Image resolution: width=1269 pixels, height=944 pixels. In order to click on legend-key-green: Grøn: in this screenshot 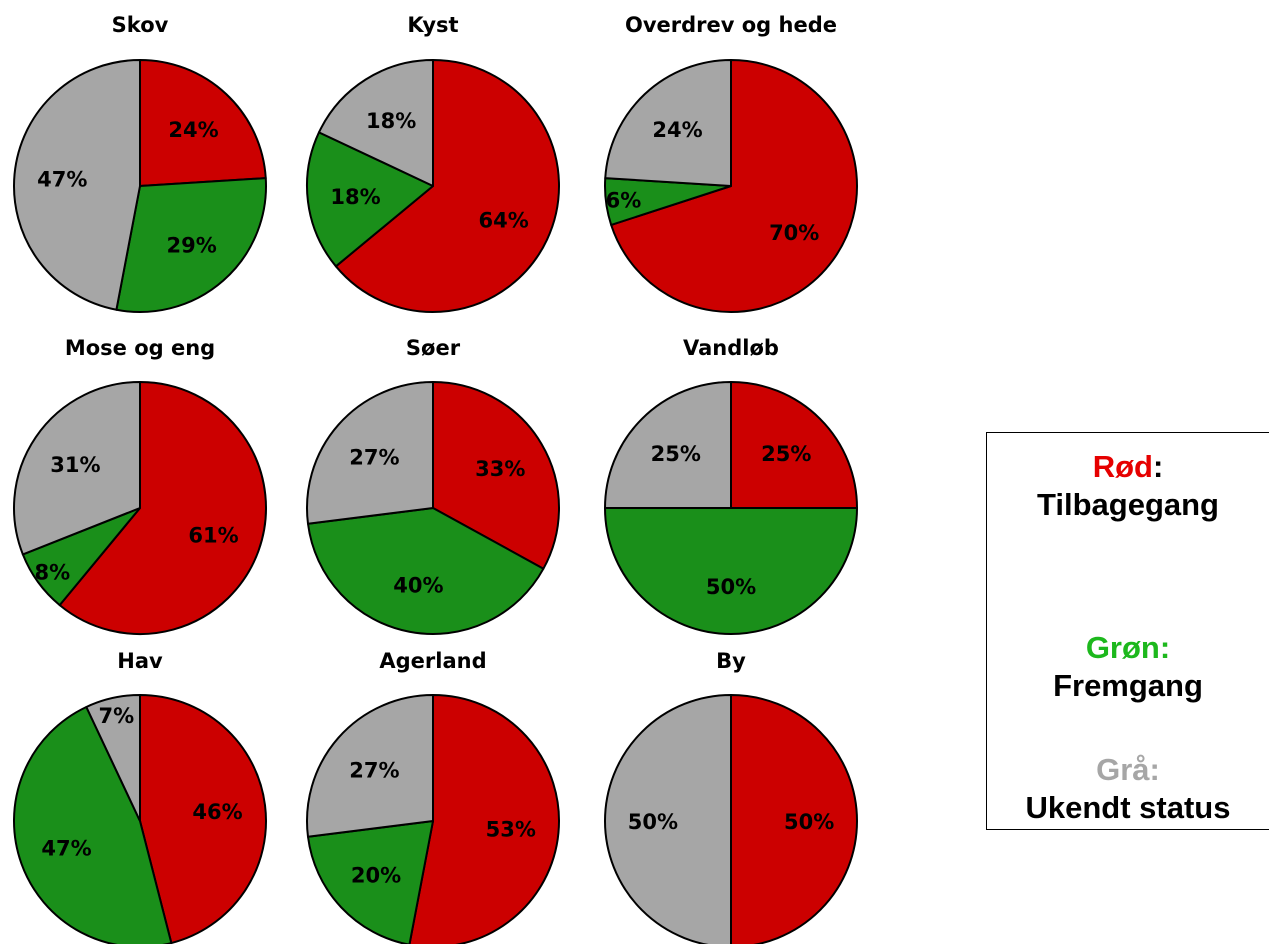, I will do `click(1128, 647)`.